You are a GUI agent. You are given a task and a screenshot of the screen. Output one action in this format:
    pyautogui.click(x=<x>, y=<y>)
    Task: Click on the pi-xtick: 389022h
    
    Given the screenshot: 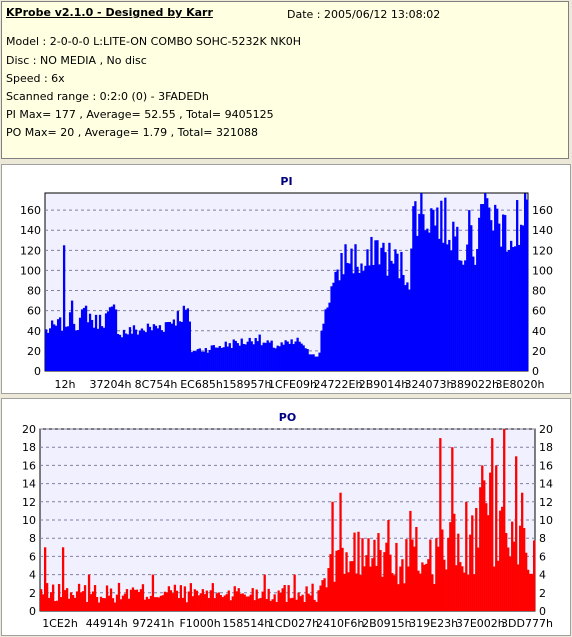 What is the action you would take?
    pyautogui.click(x=474, y=384)
    